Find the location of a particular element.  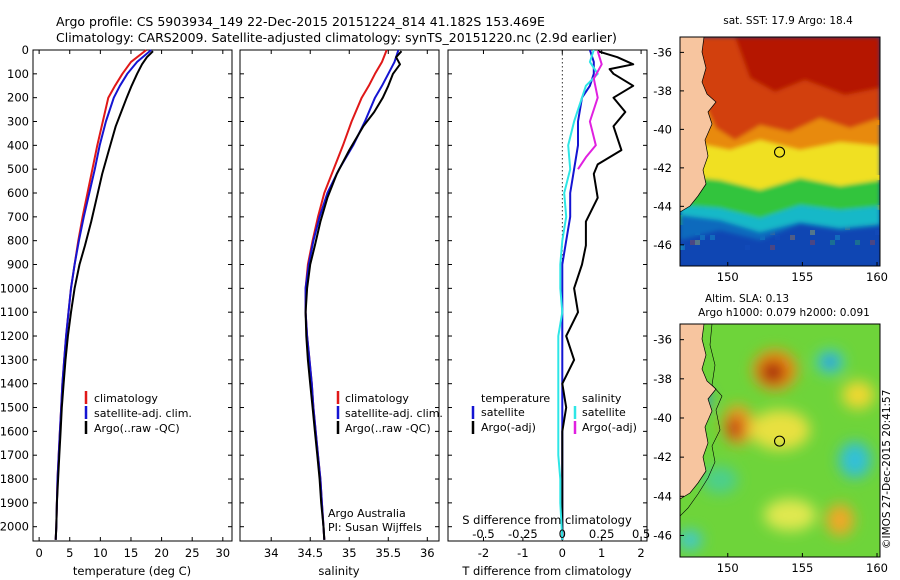

x-tick-label: -2 is located at coordinates (483, 553).